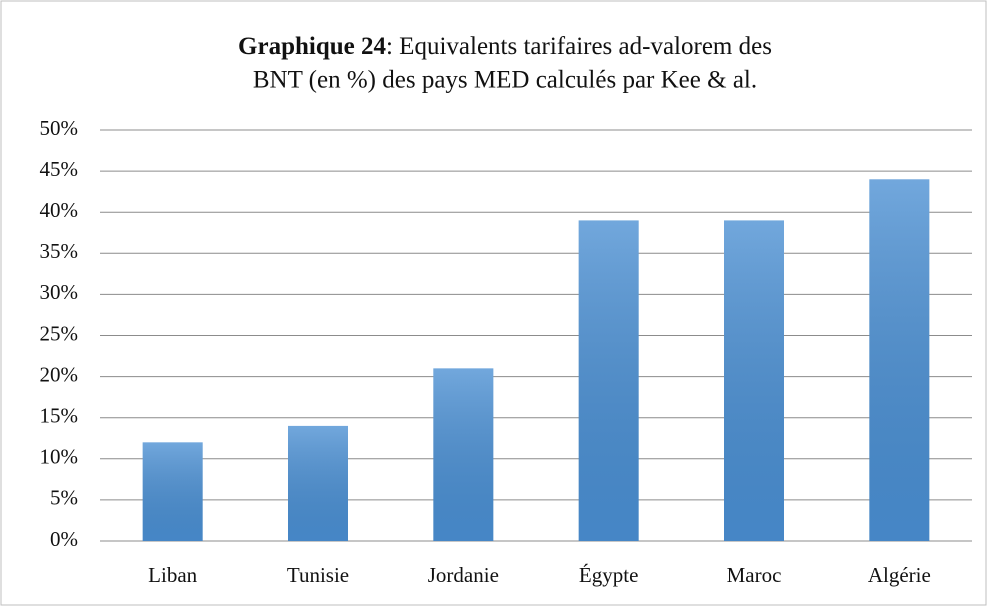 This screenshot has width=987, height=606. I want to click on x-tick-label: Maroc, so click(754, 575).